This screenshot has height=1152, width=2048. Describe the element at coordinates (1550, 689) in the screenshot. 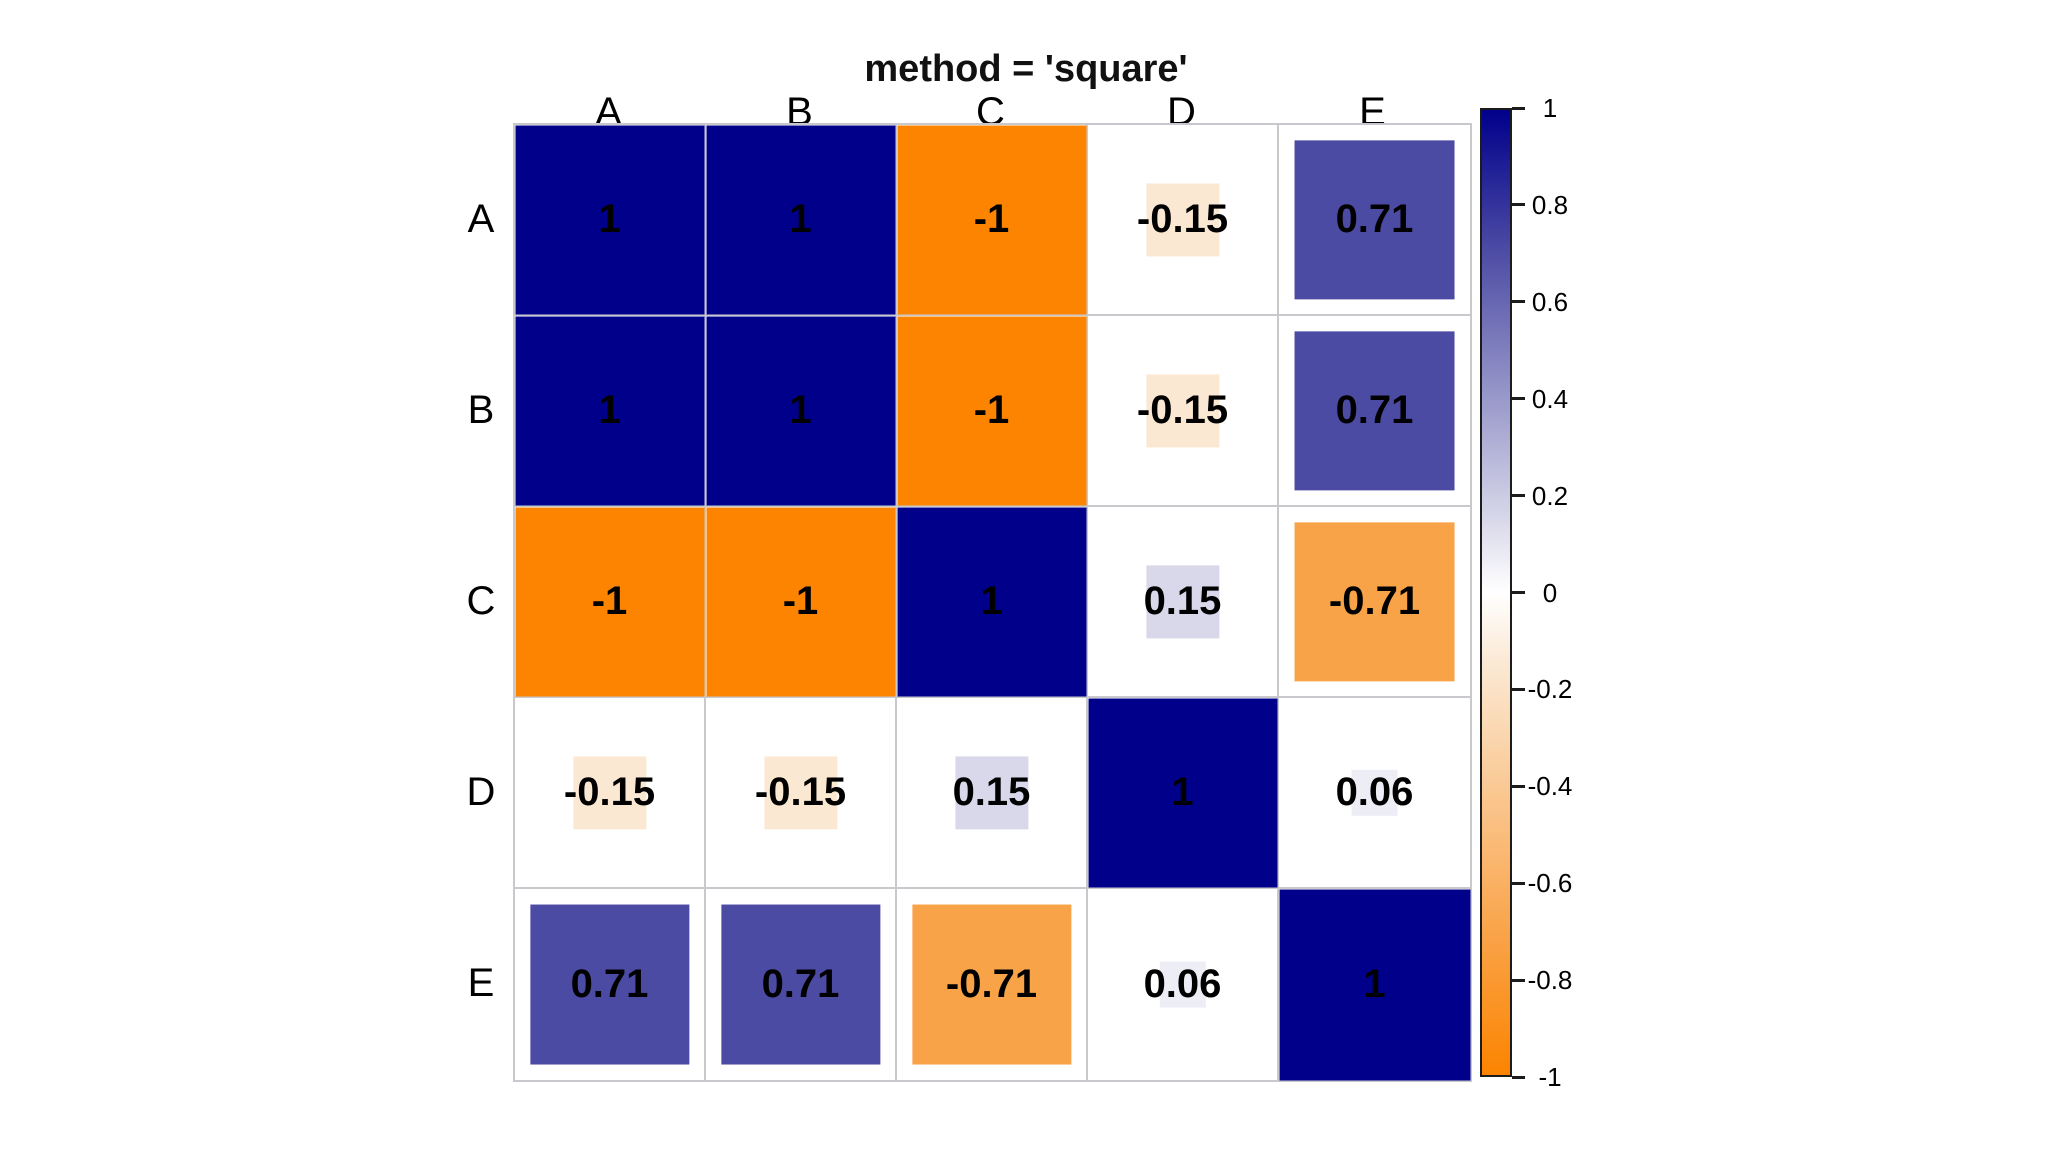

I see `colorbar-tick-label: -0.2` at that location.